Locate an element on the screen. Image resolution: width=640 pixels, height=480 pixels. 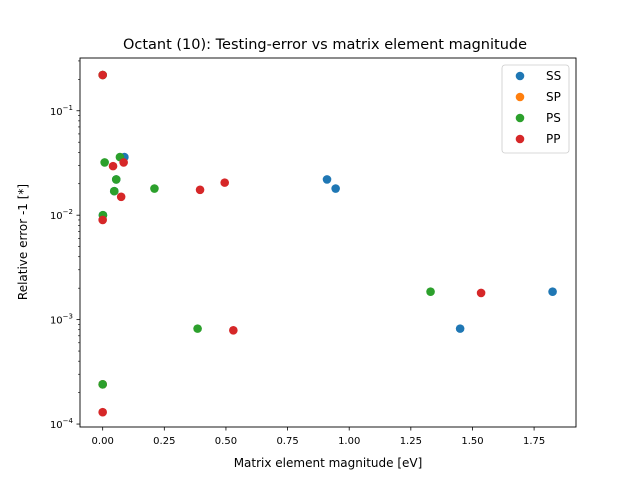
x-tick-label: 0.75 is located at coordinates (287, 441).